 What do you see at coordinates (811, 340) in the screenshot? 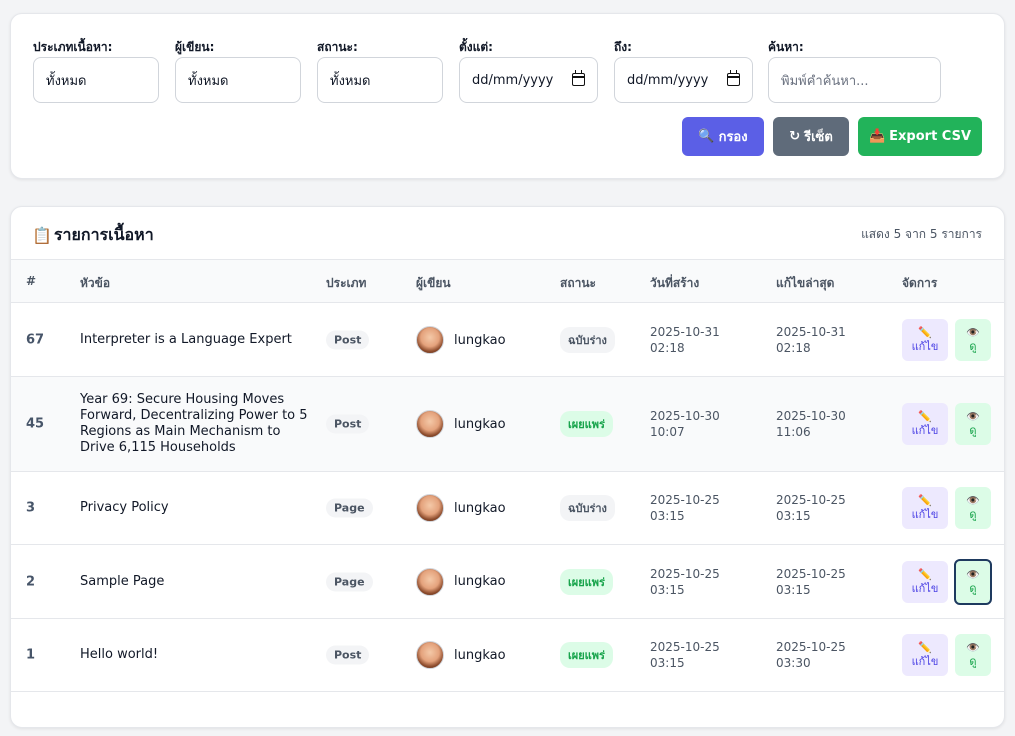
I see `updated-date: 2025-10-31 02:18` at bounding box center [811, 340].